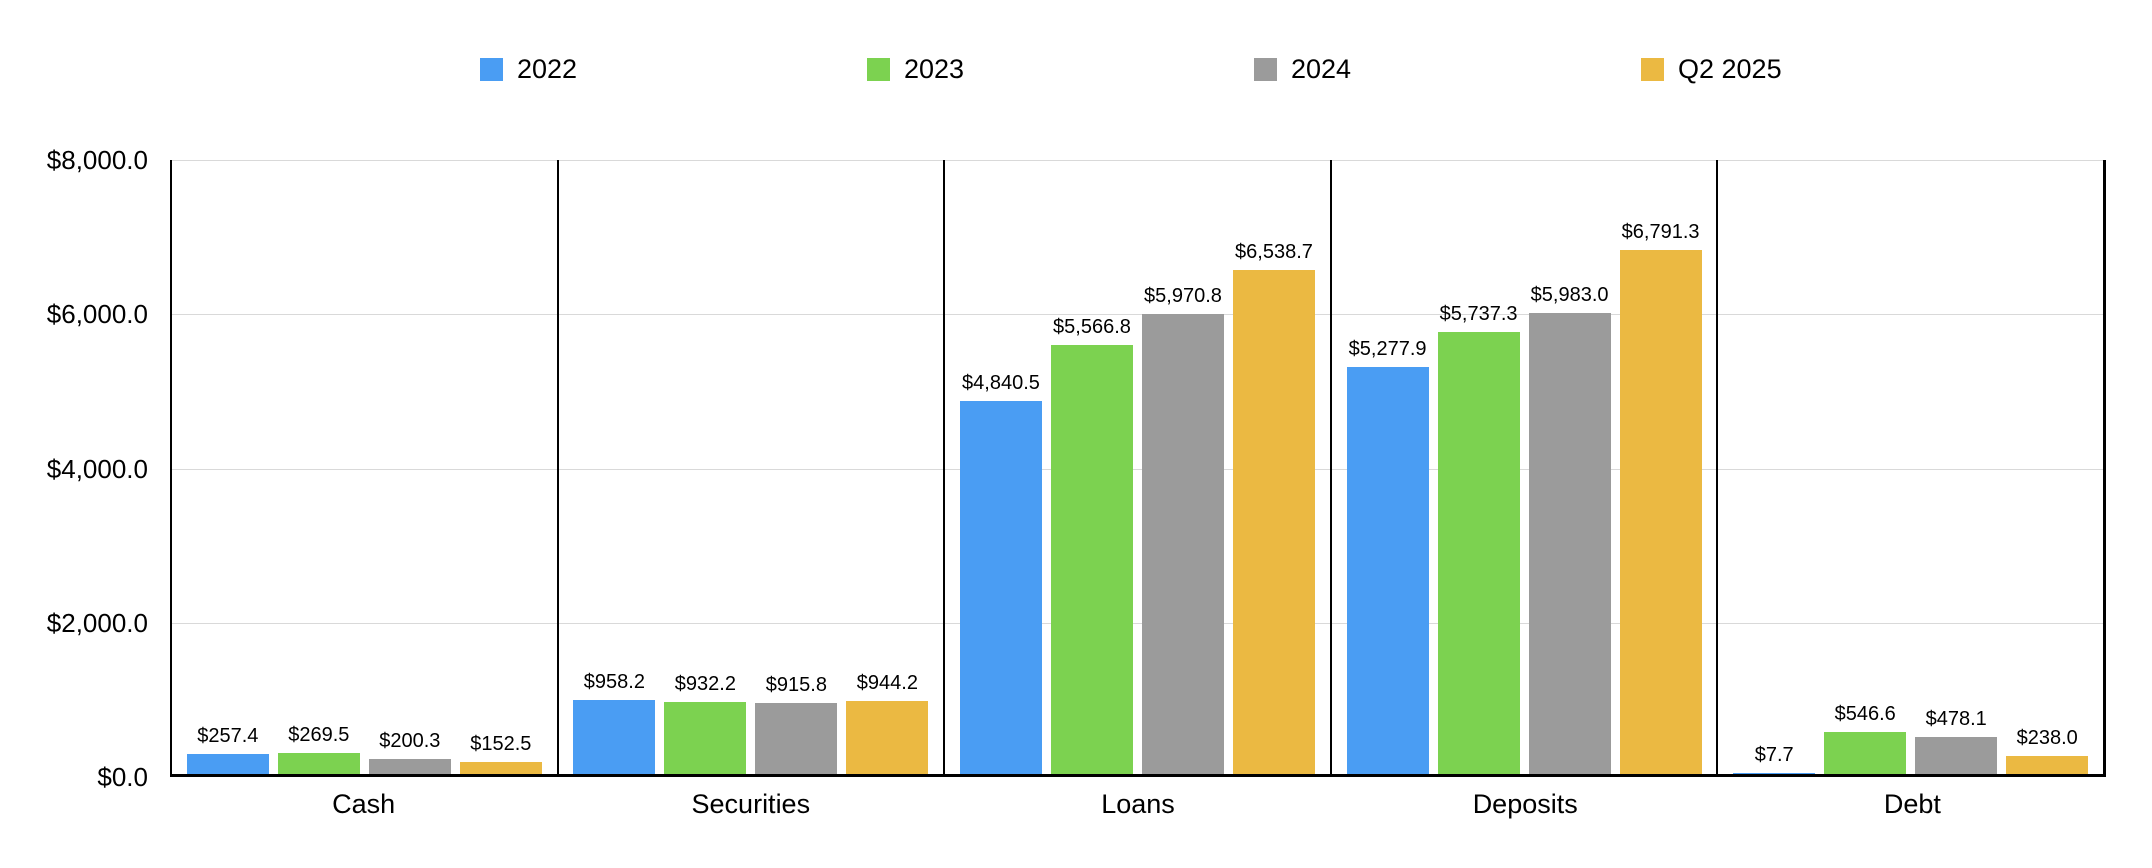  What do you see at coordinates (1183, 295) in the screenshot?
I see `bar-value-label: $5,970.8` at bounding box center [1183, 295].